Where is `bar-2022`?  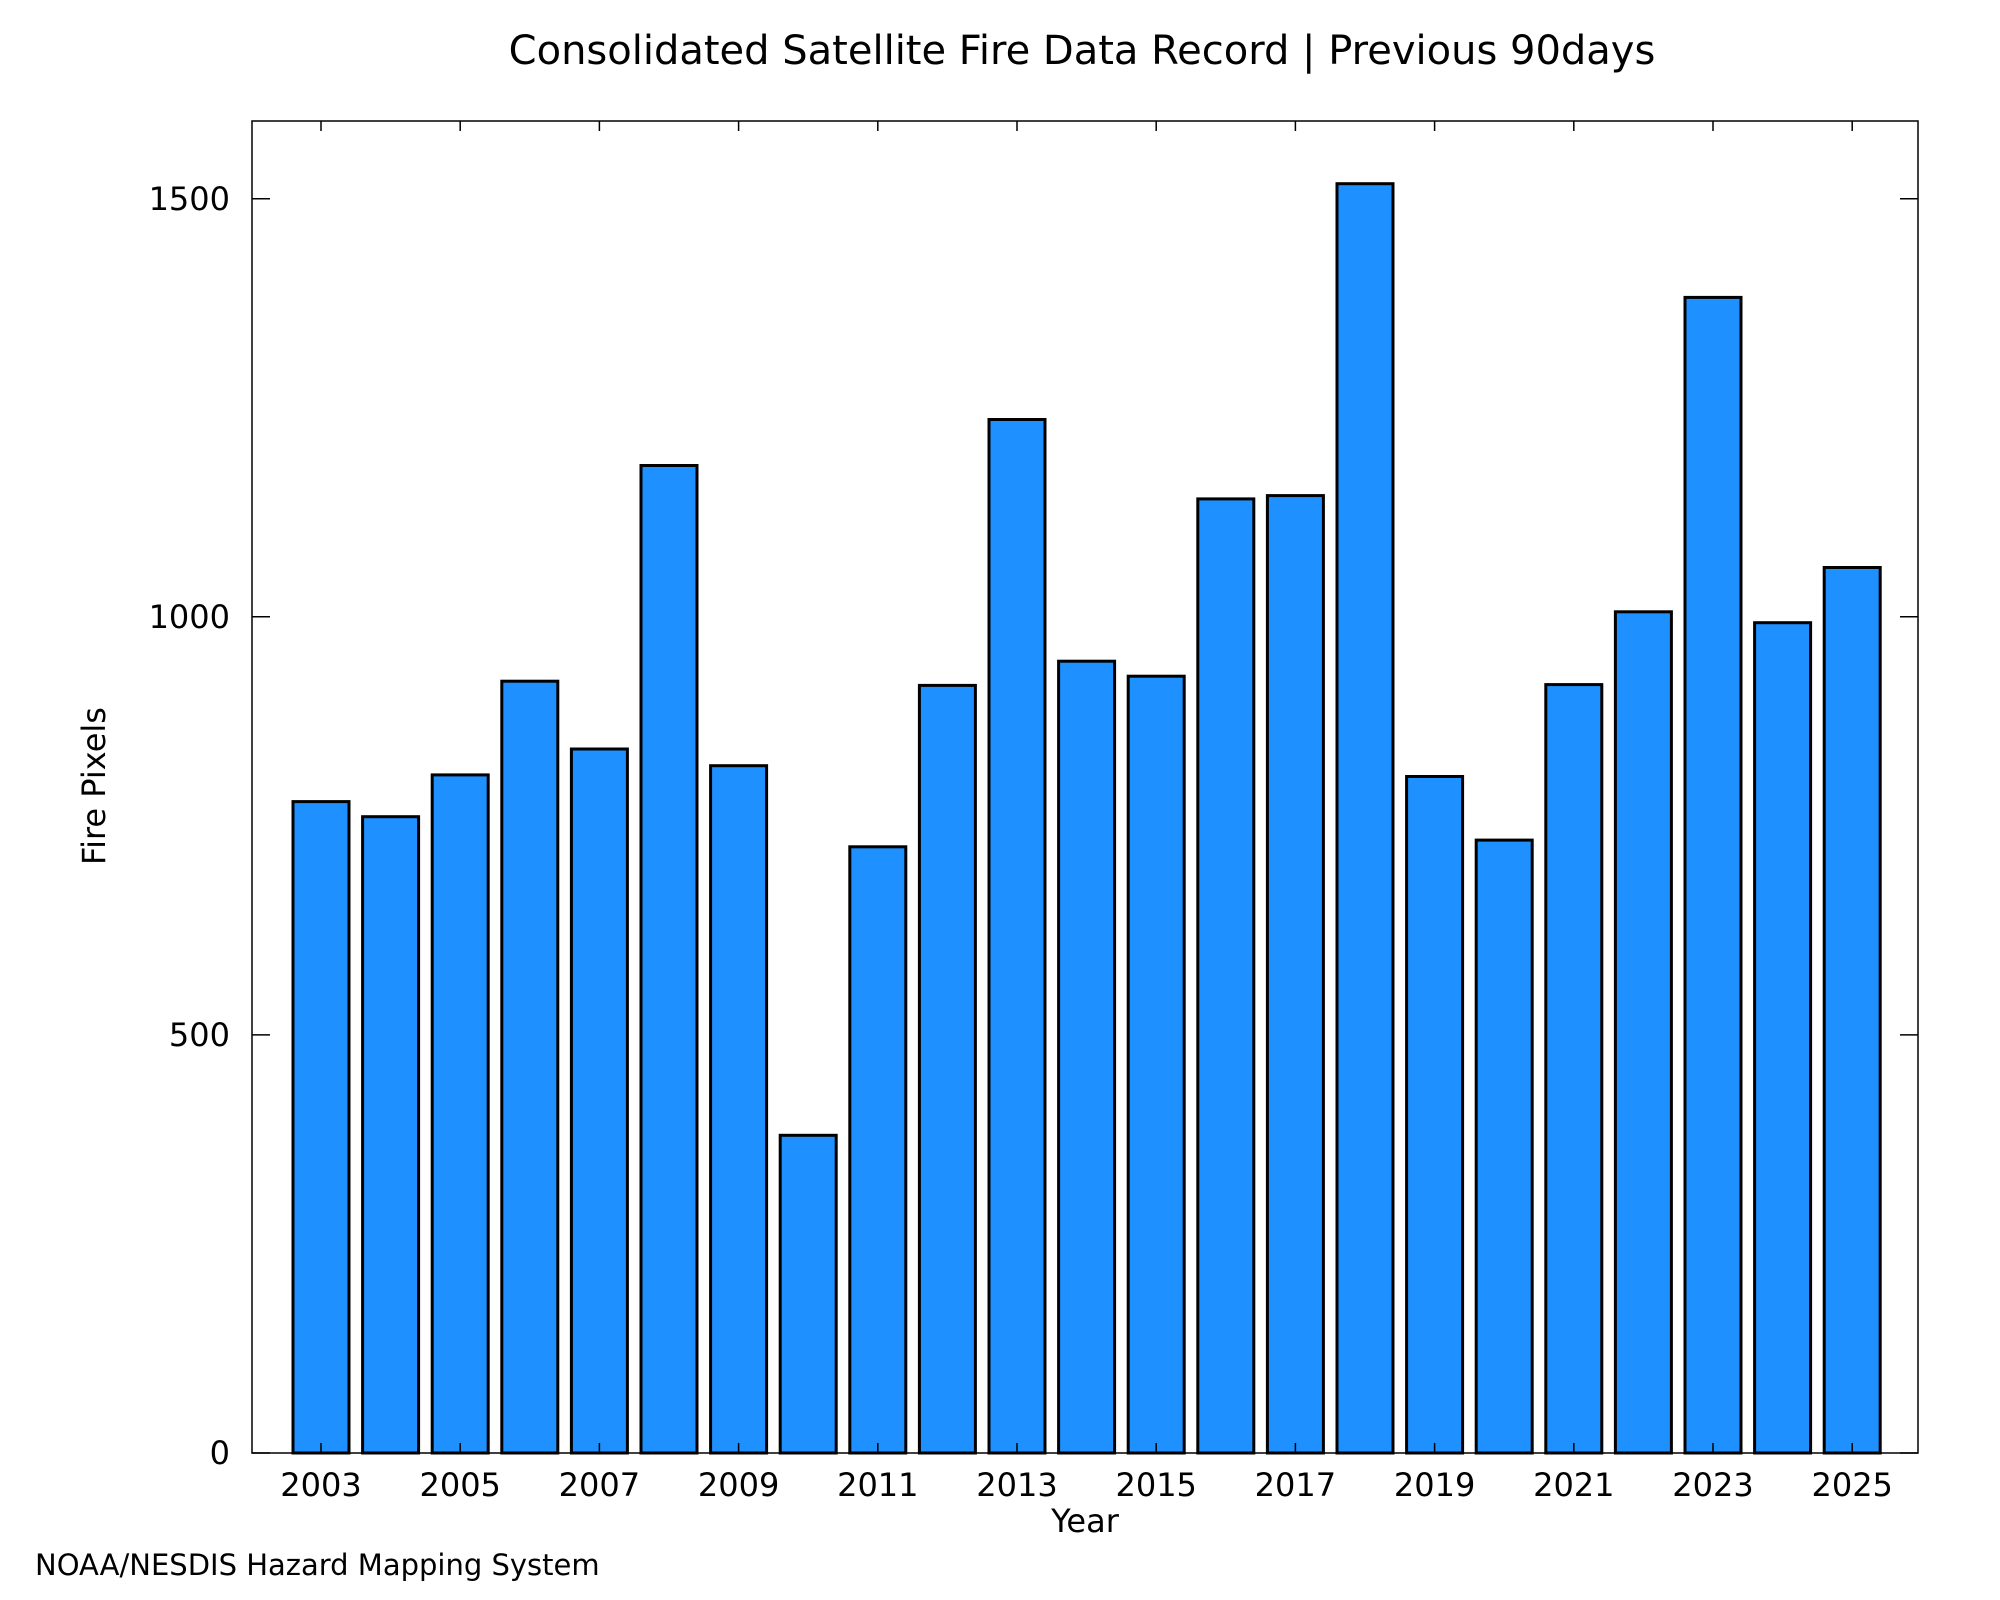
bar-2022 is located at coordinates (1643, 1032).